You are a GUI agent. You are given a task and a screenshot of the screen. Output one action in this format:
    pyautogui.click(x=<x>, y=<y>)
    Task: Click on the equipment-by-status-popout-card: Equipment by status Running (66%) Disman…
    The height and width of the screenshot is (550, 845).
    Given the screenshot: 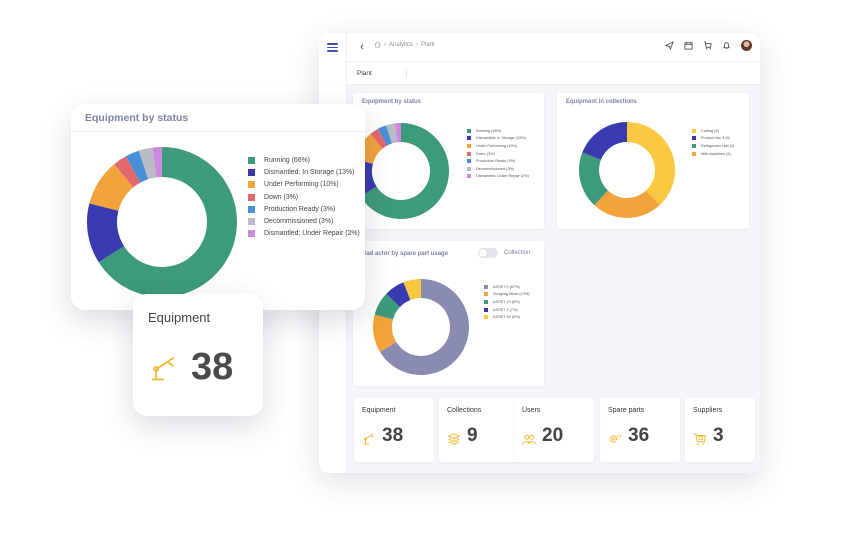 What is the action you would take?
    pyautogui.click(x=218, y=207)
    